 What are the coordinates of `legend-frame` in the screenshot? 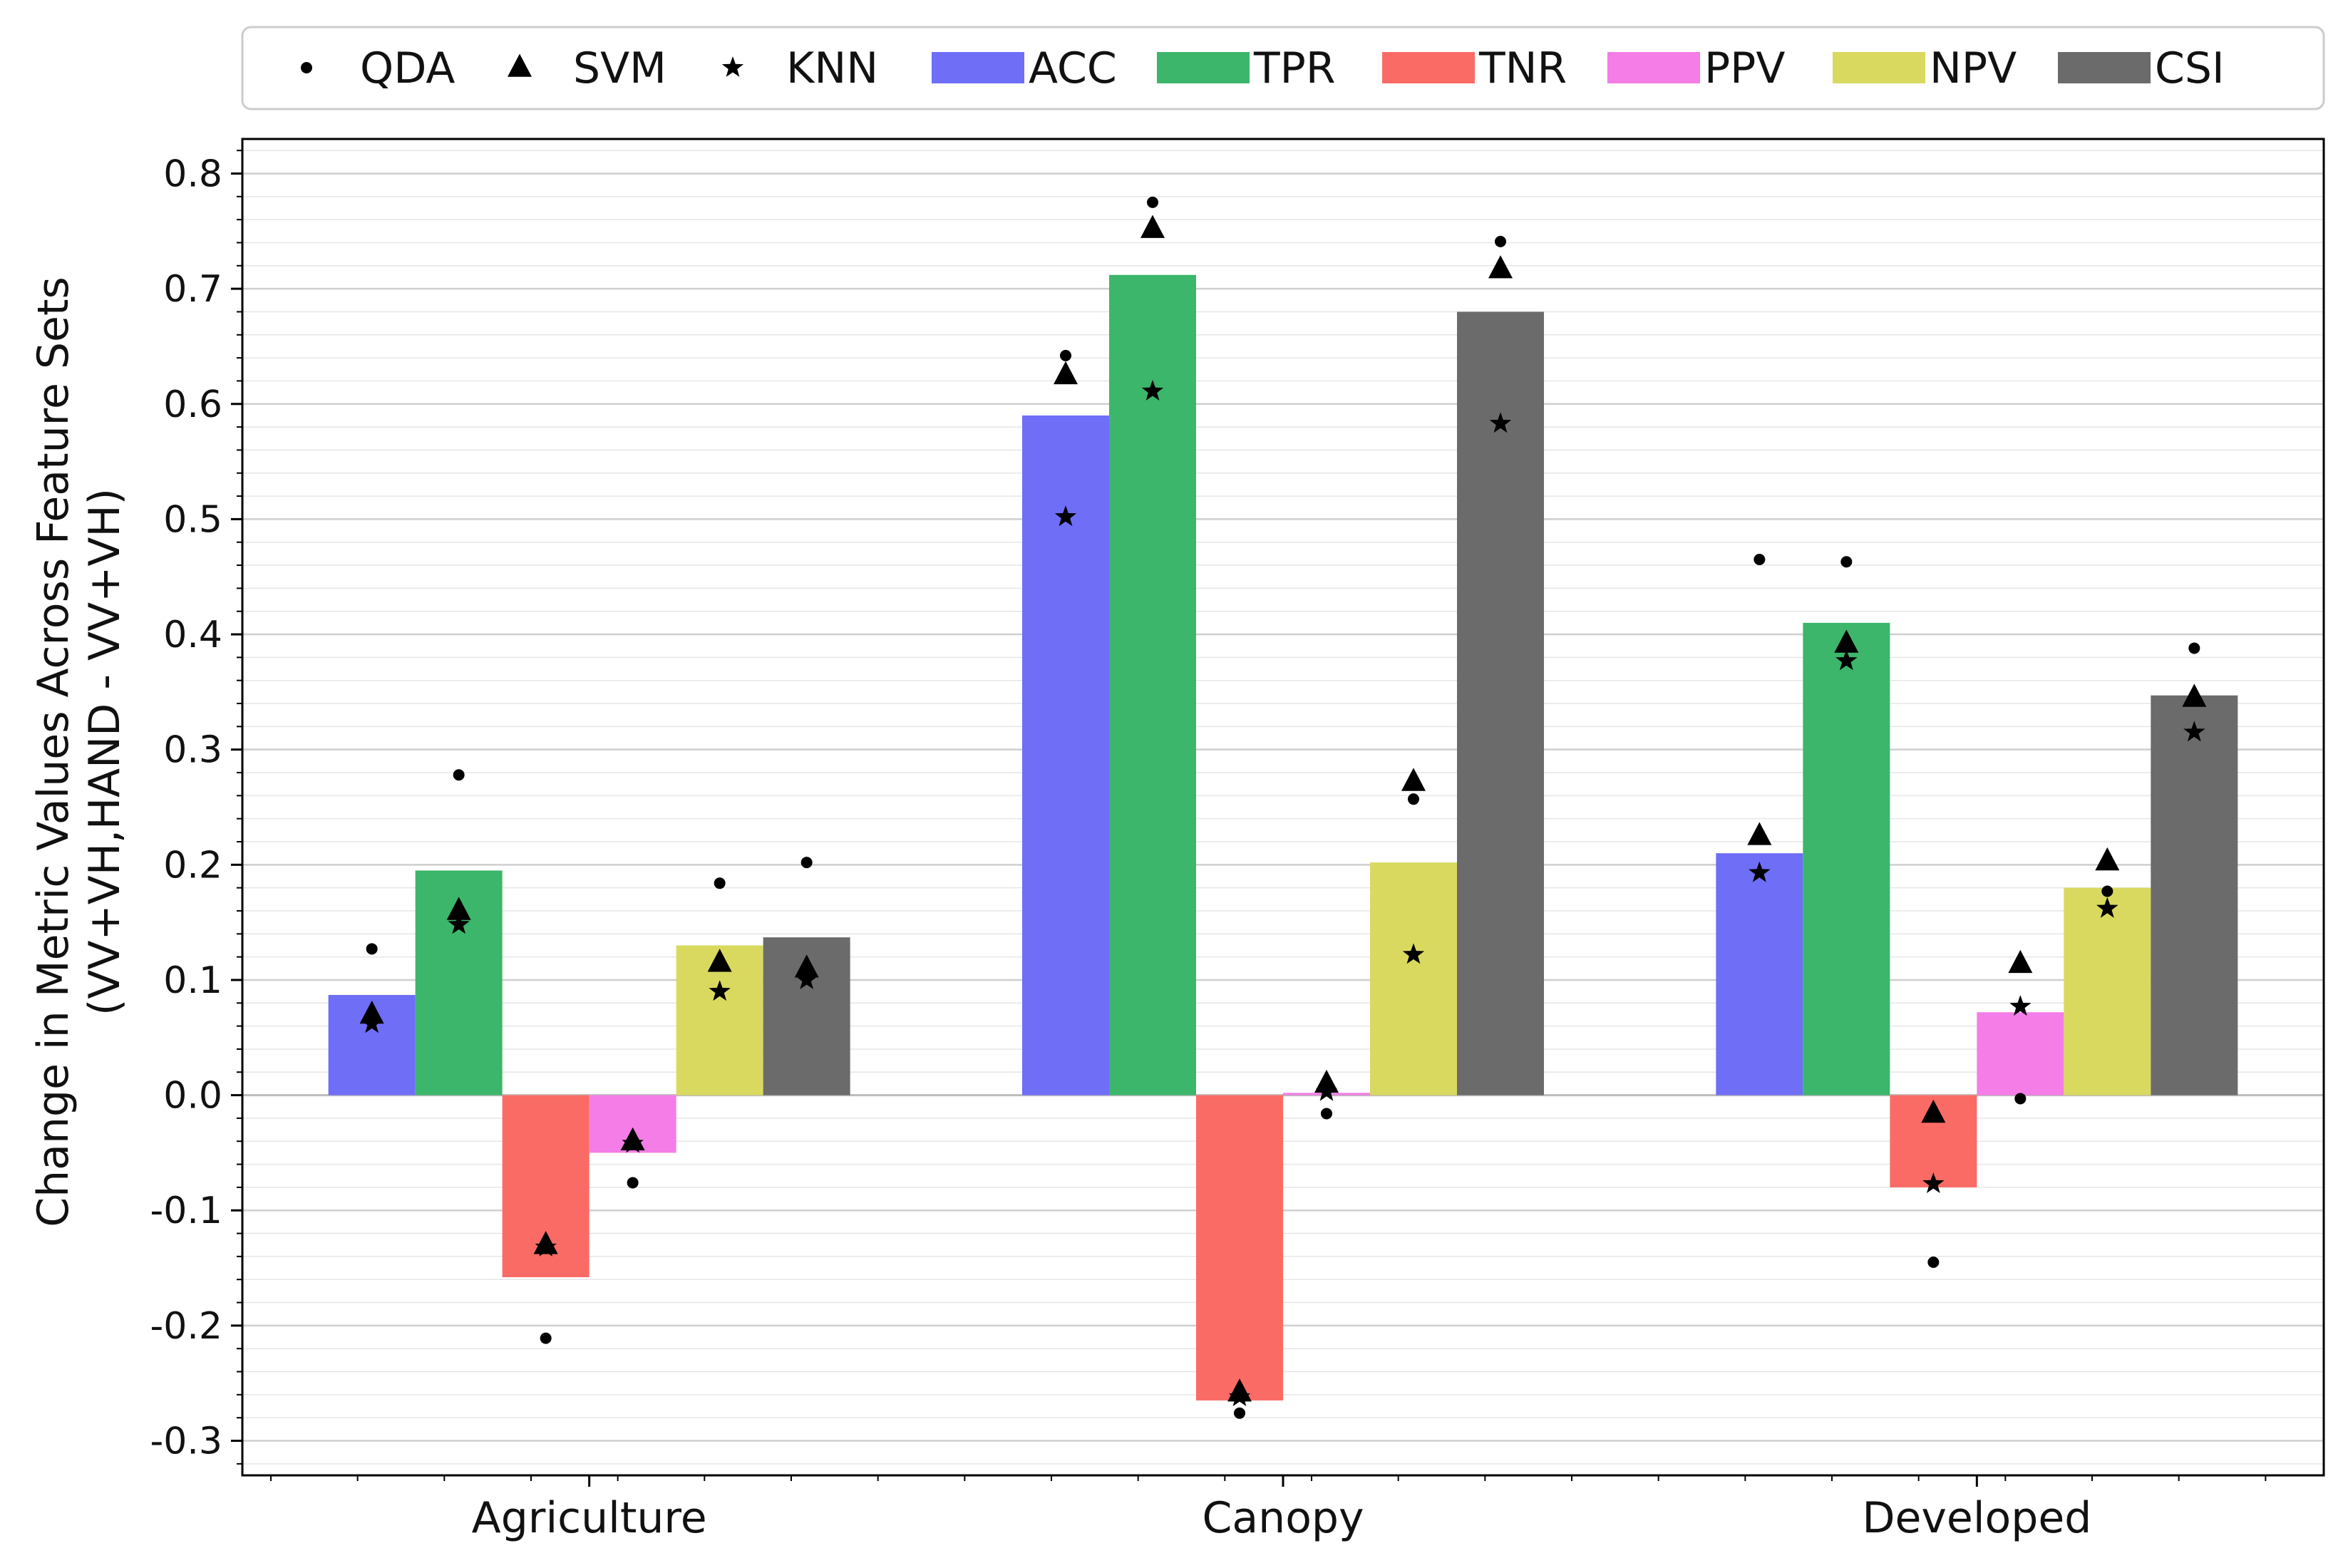 It's located at (1283, 68).